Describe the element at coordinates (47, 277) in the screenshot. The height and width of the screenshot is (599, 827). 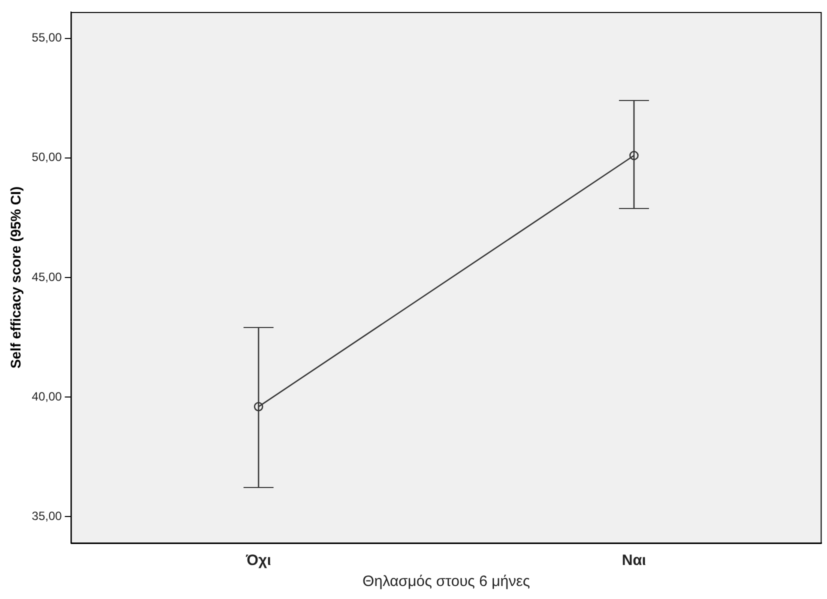
I see `y-tick-label: 45,00` at that location.